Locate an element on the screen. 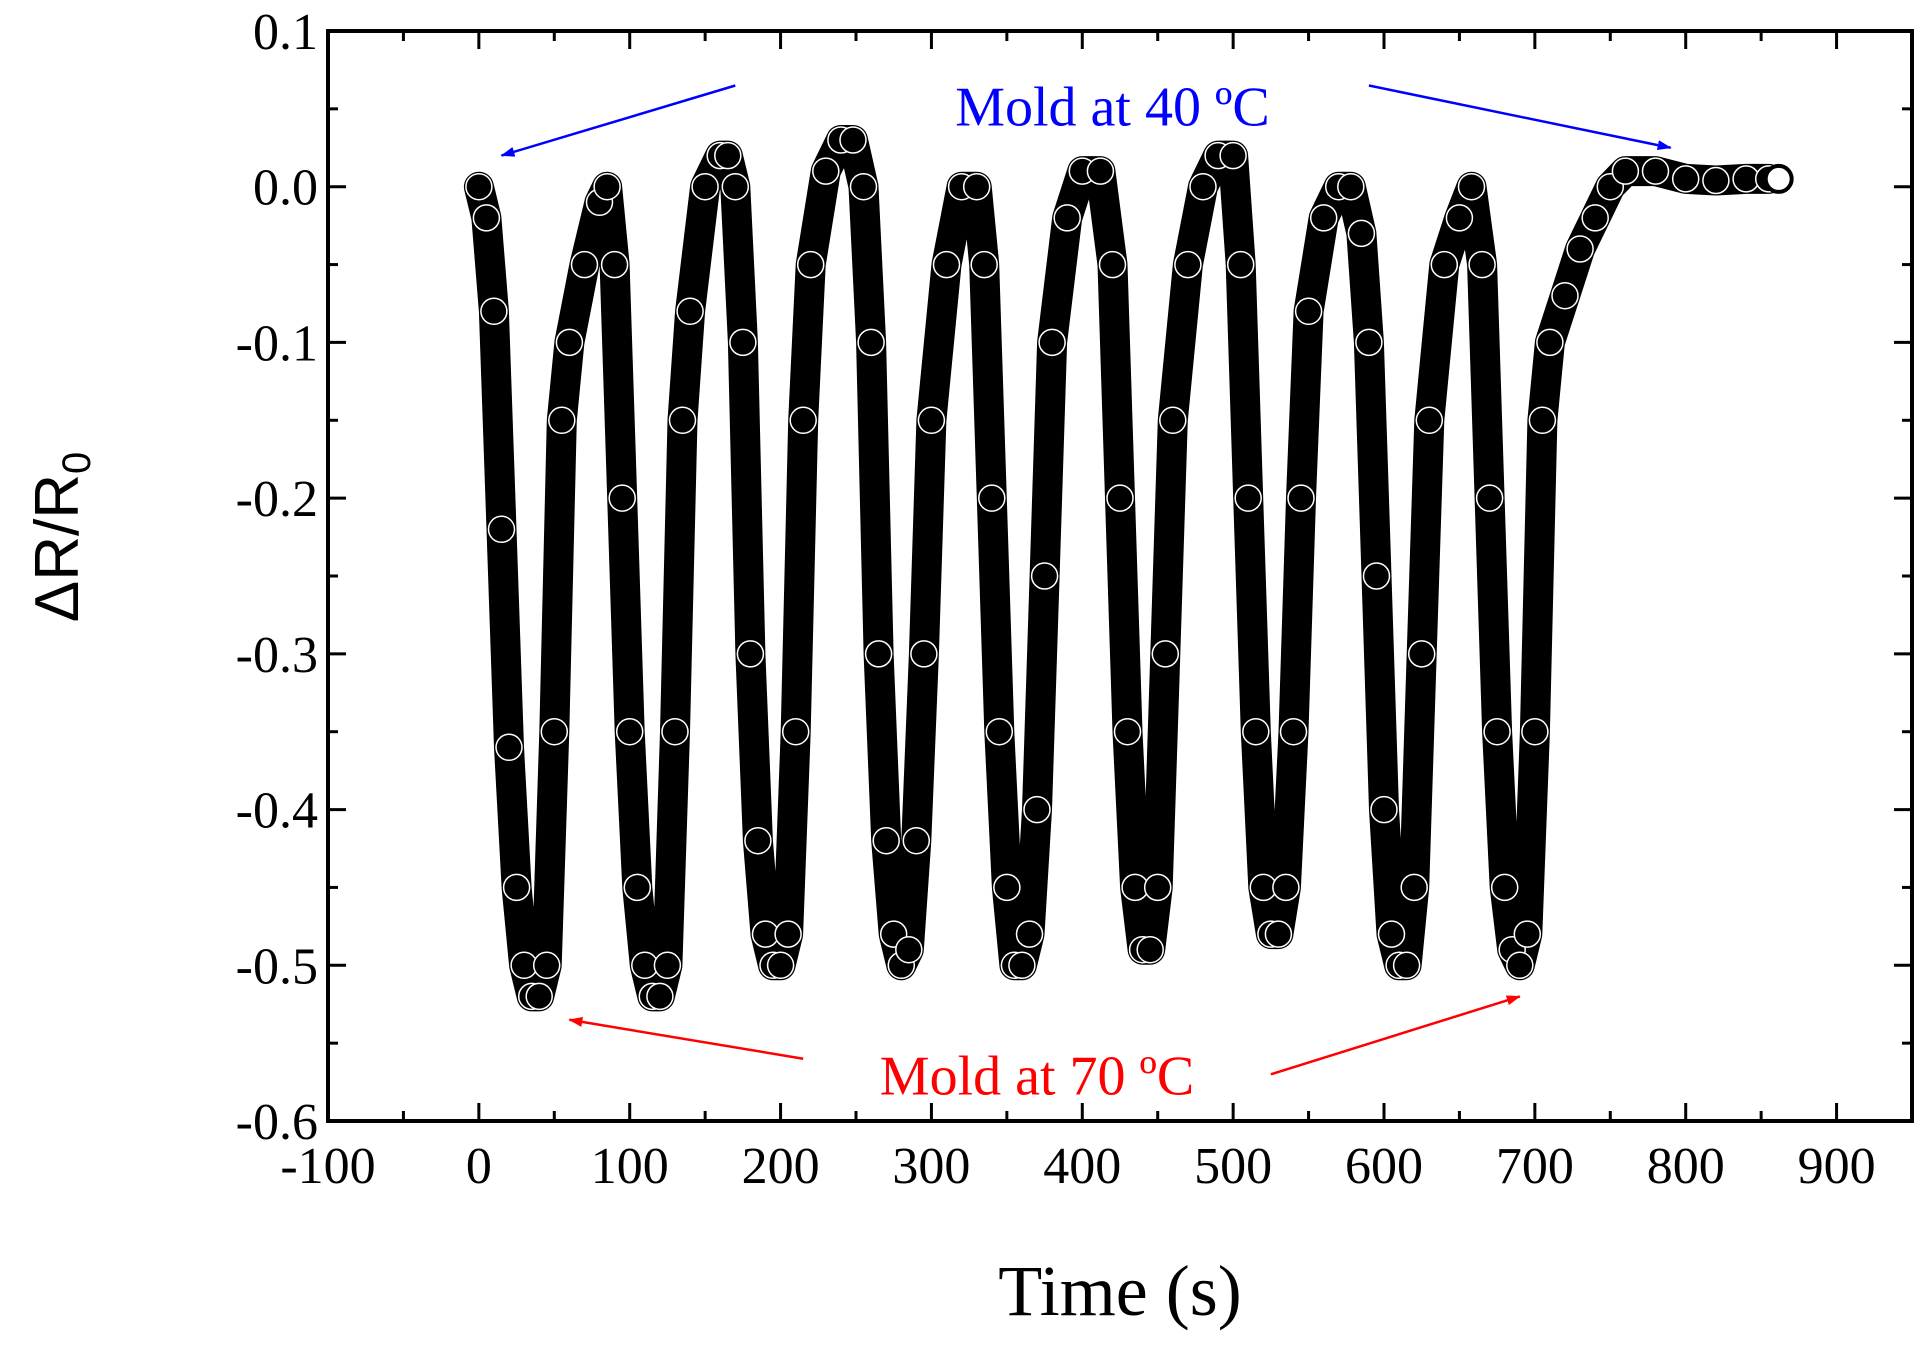  y-tick-label: -0.5 is located at coordinates (277, 966).